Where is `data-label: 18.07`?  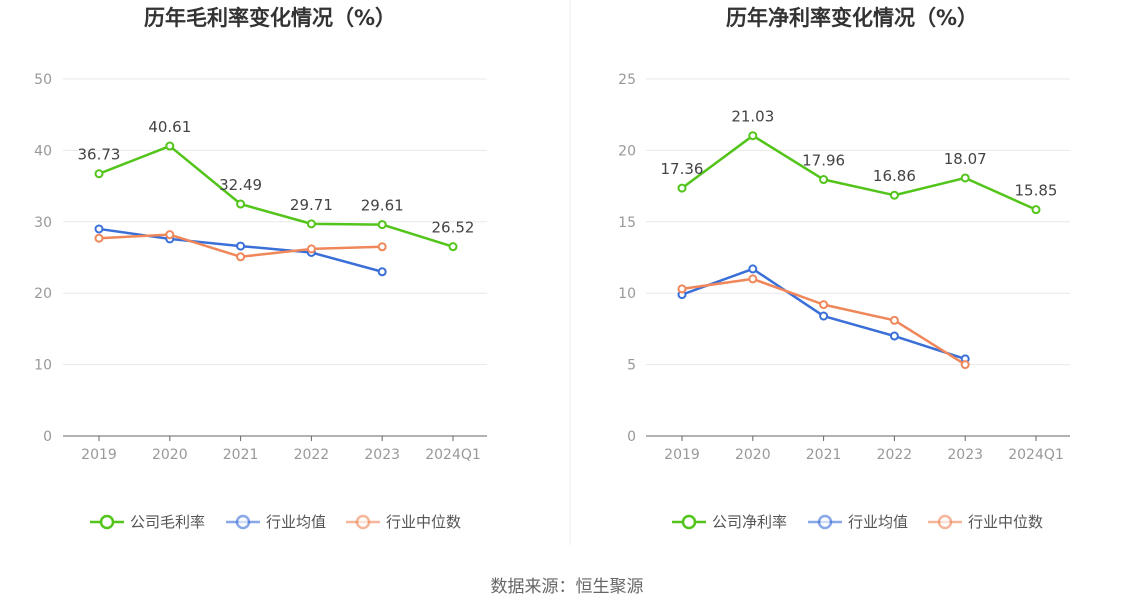
data-label: 18.07 is located at coordinates (965, 159).